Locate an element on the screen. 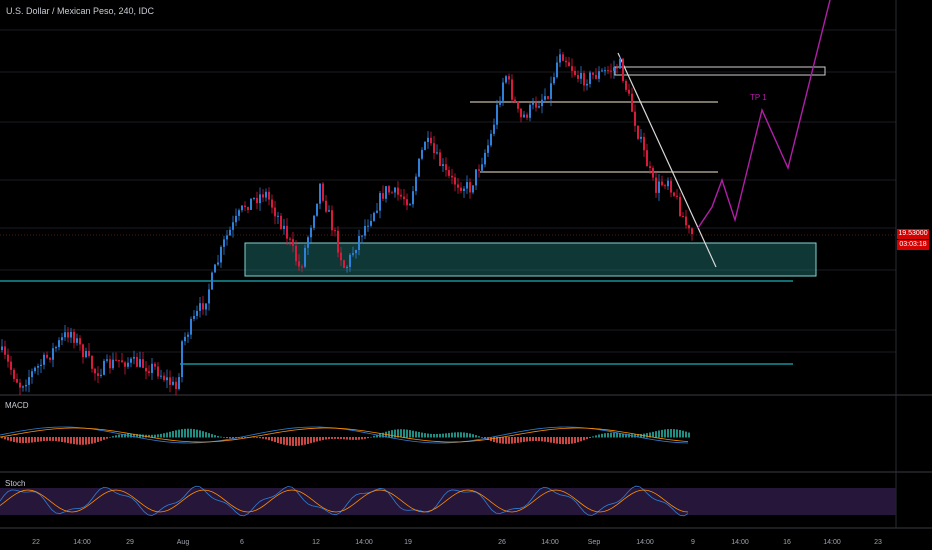  stoch-label: Stoch is located at coordinates (15, 483).